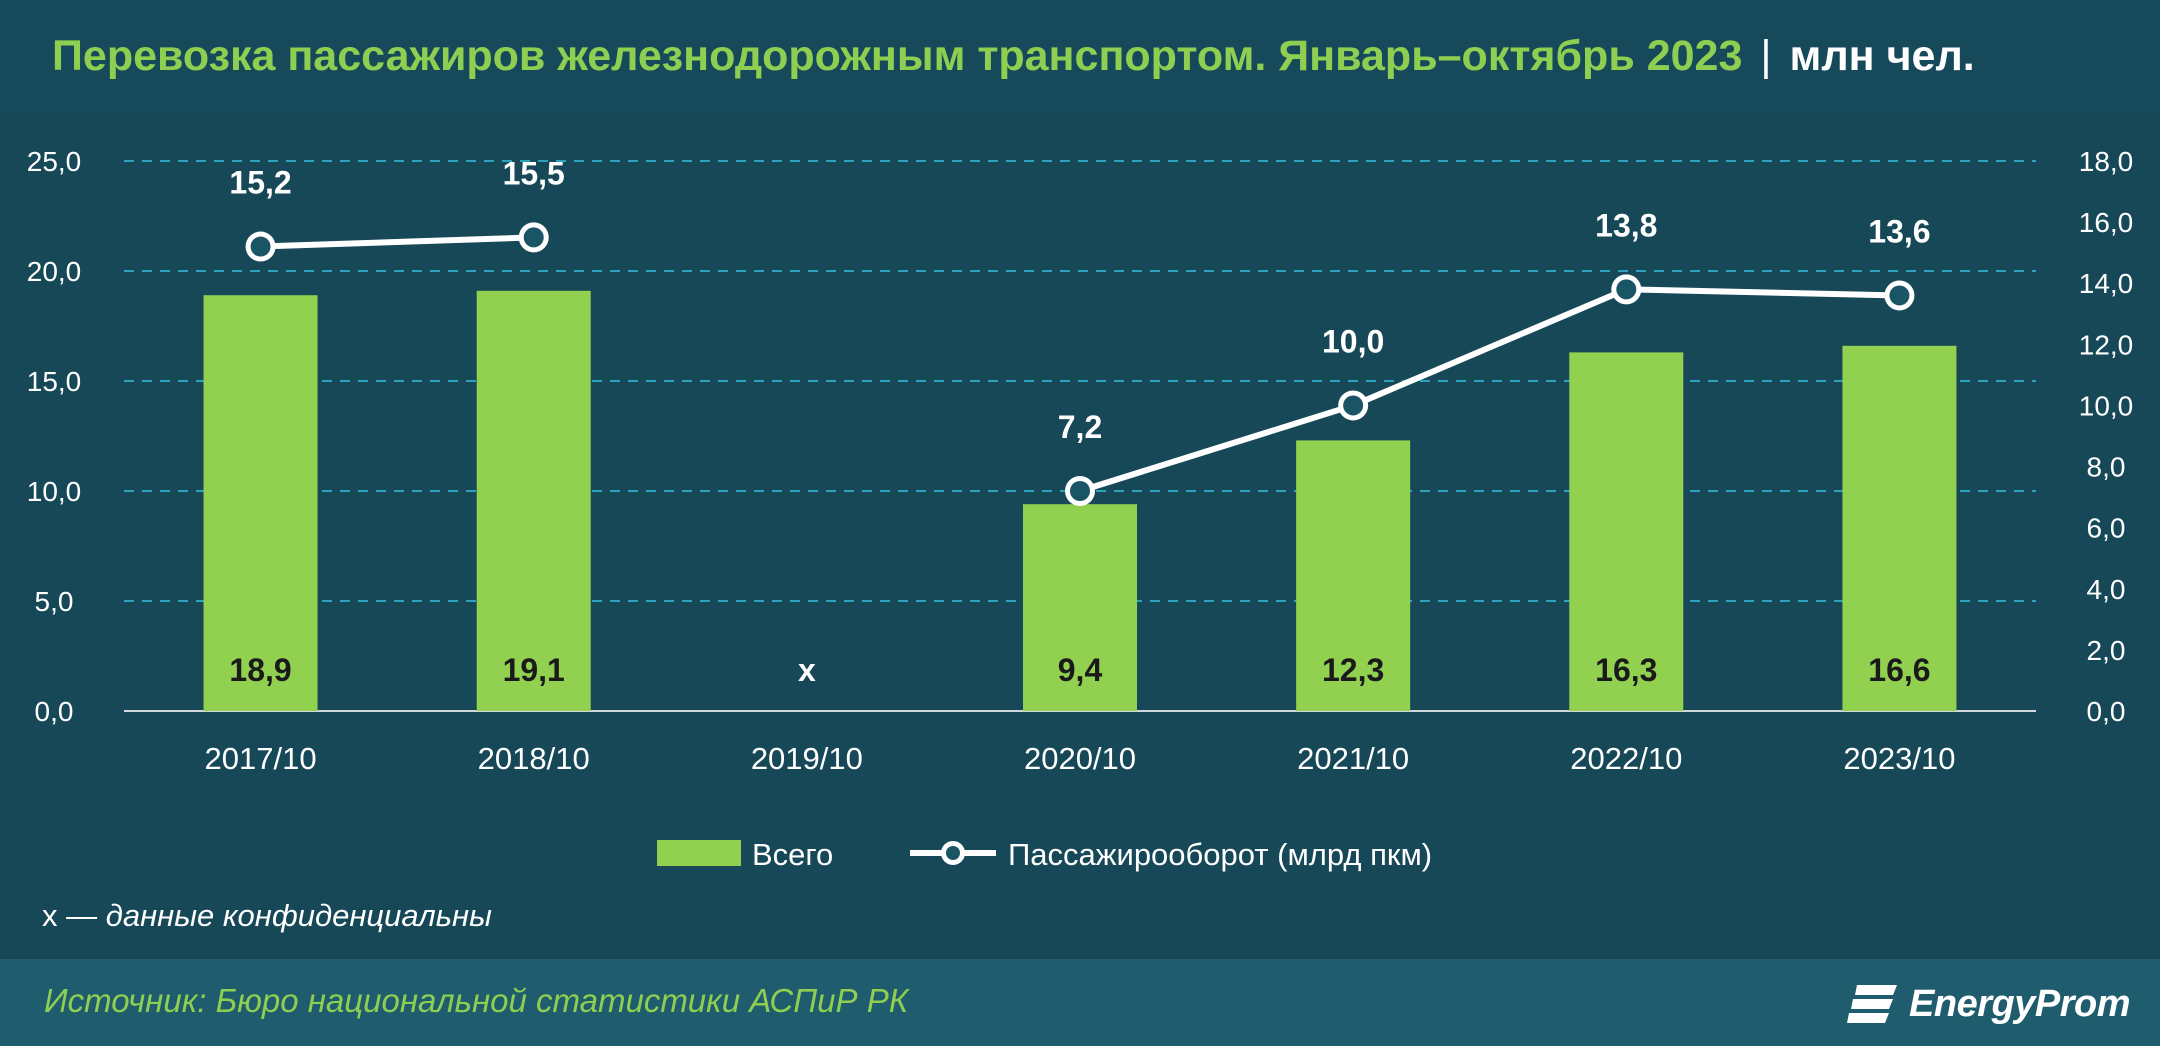  I want to click on y-left-tick-label: 0,0, so click(54, 711).